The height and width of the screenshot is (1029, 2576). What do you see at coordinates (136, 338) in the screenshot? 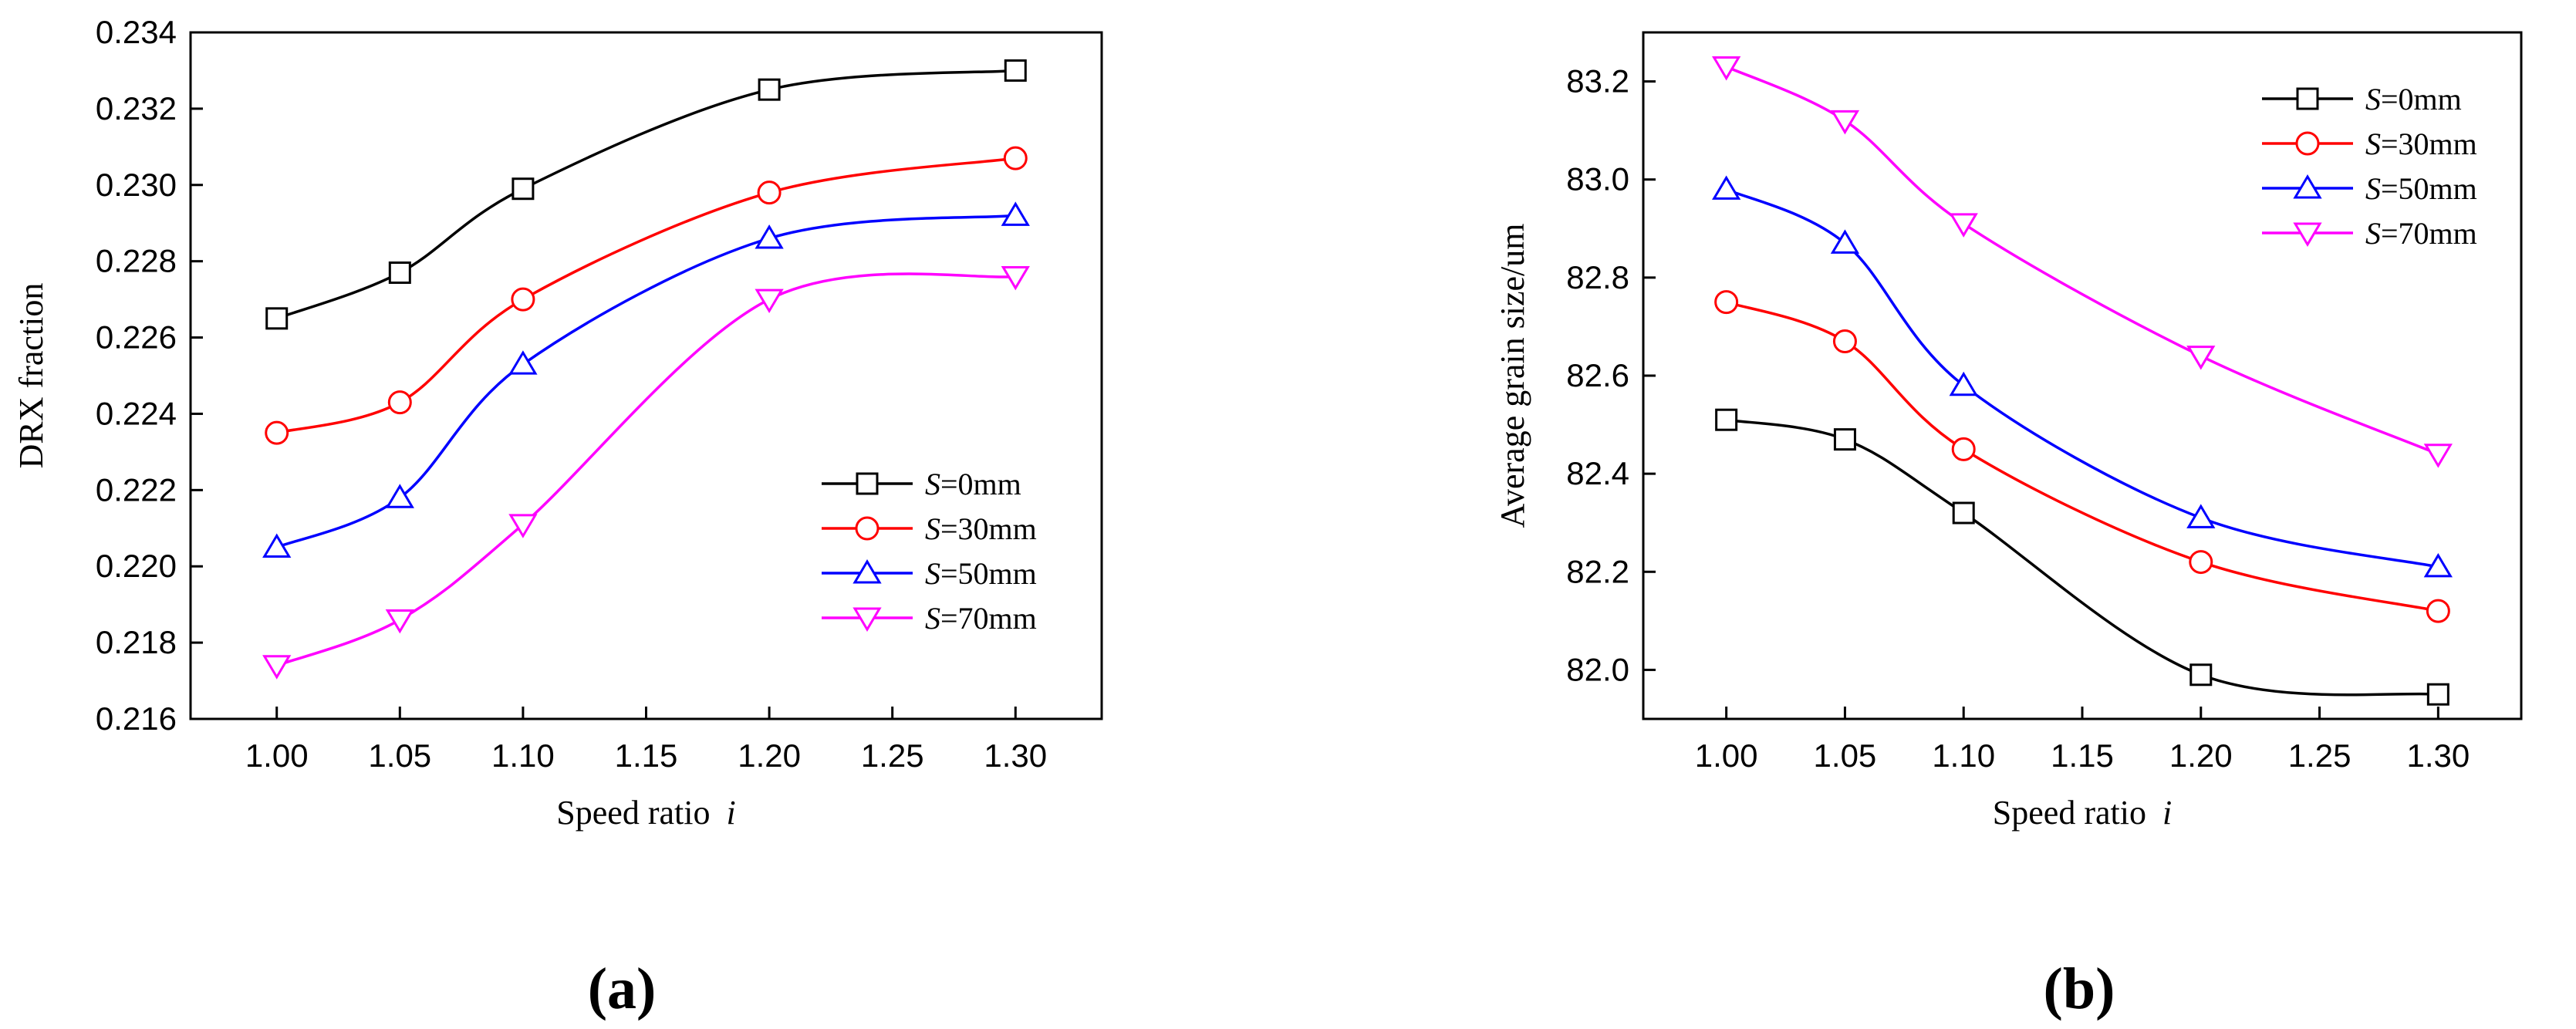
I see `y-tick-label: 0.226` at bounding box center [136, 338].